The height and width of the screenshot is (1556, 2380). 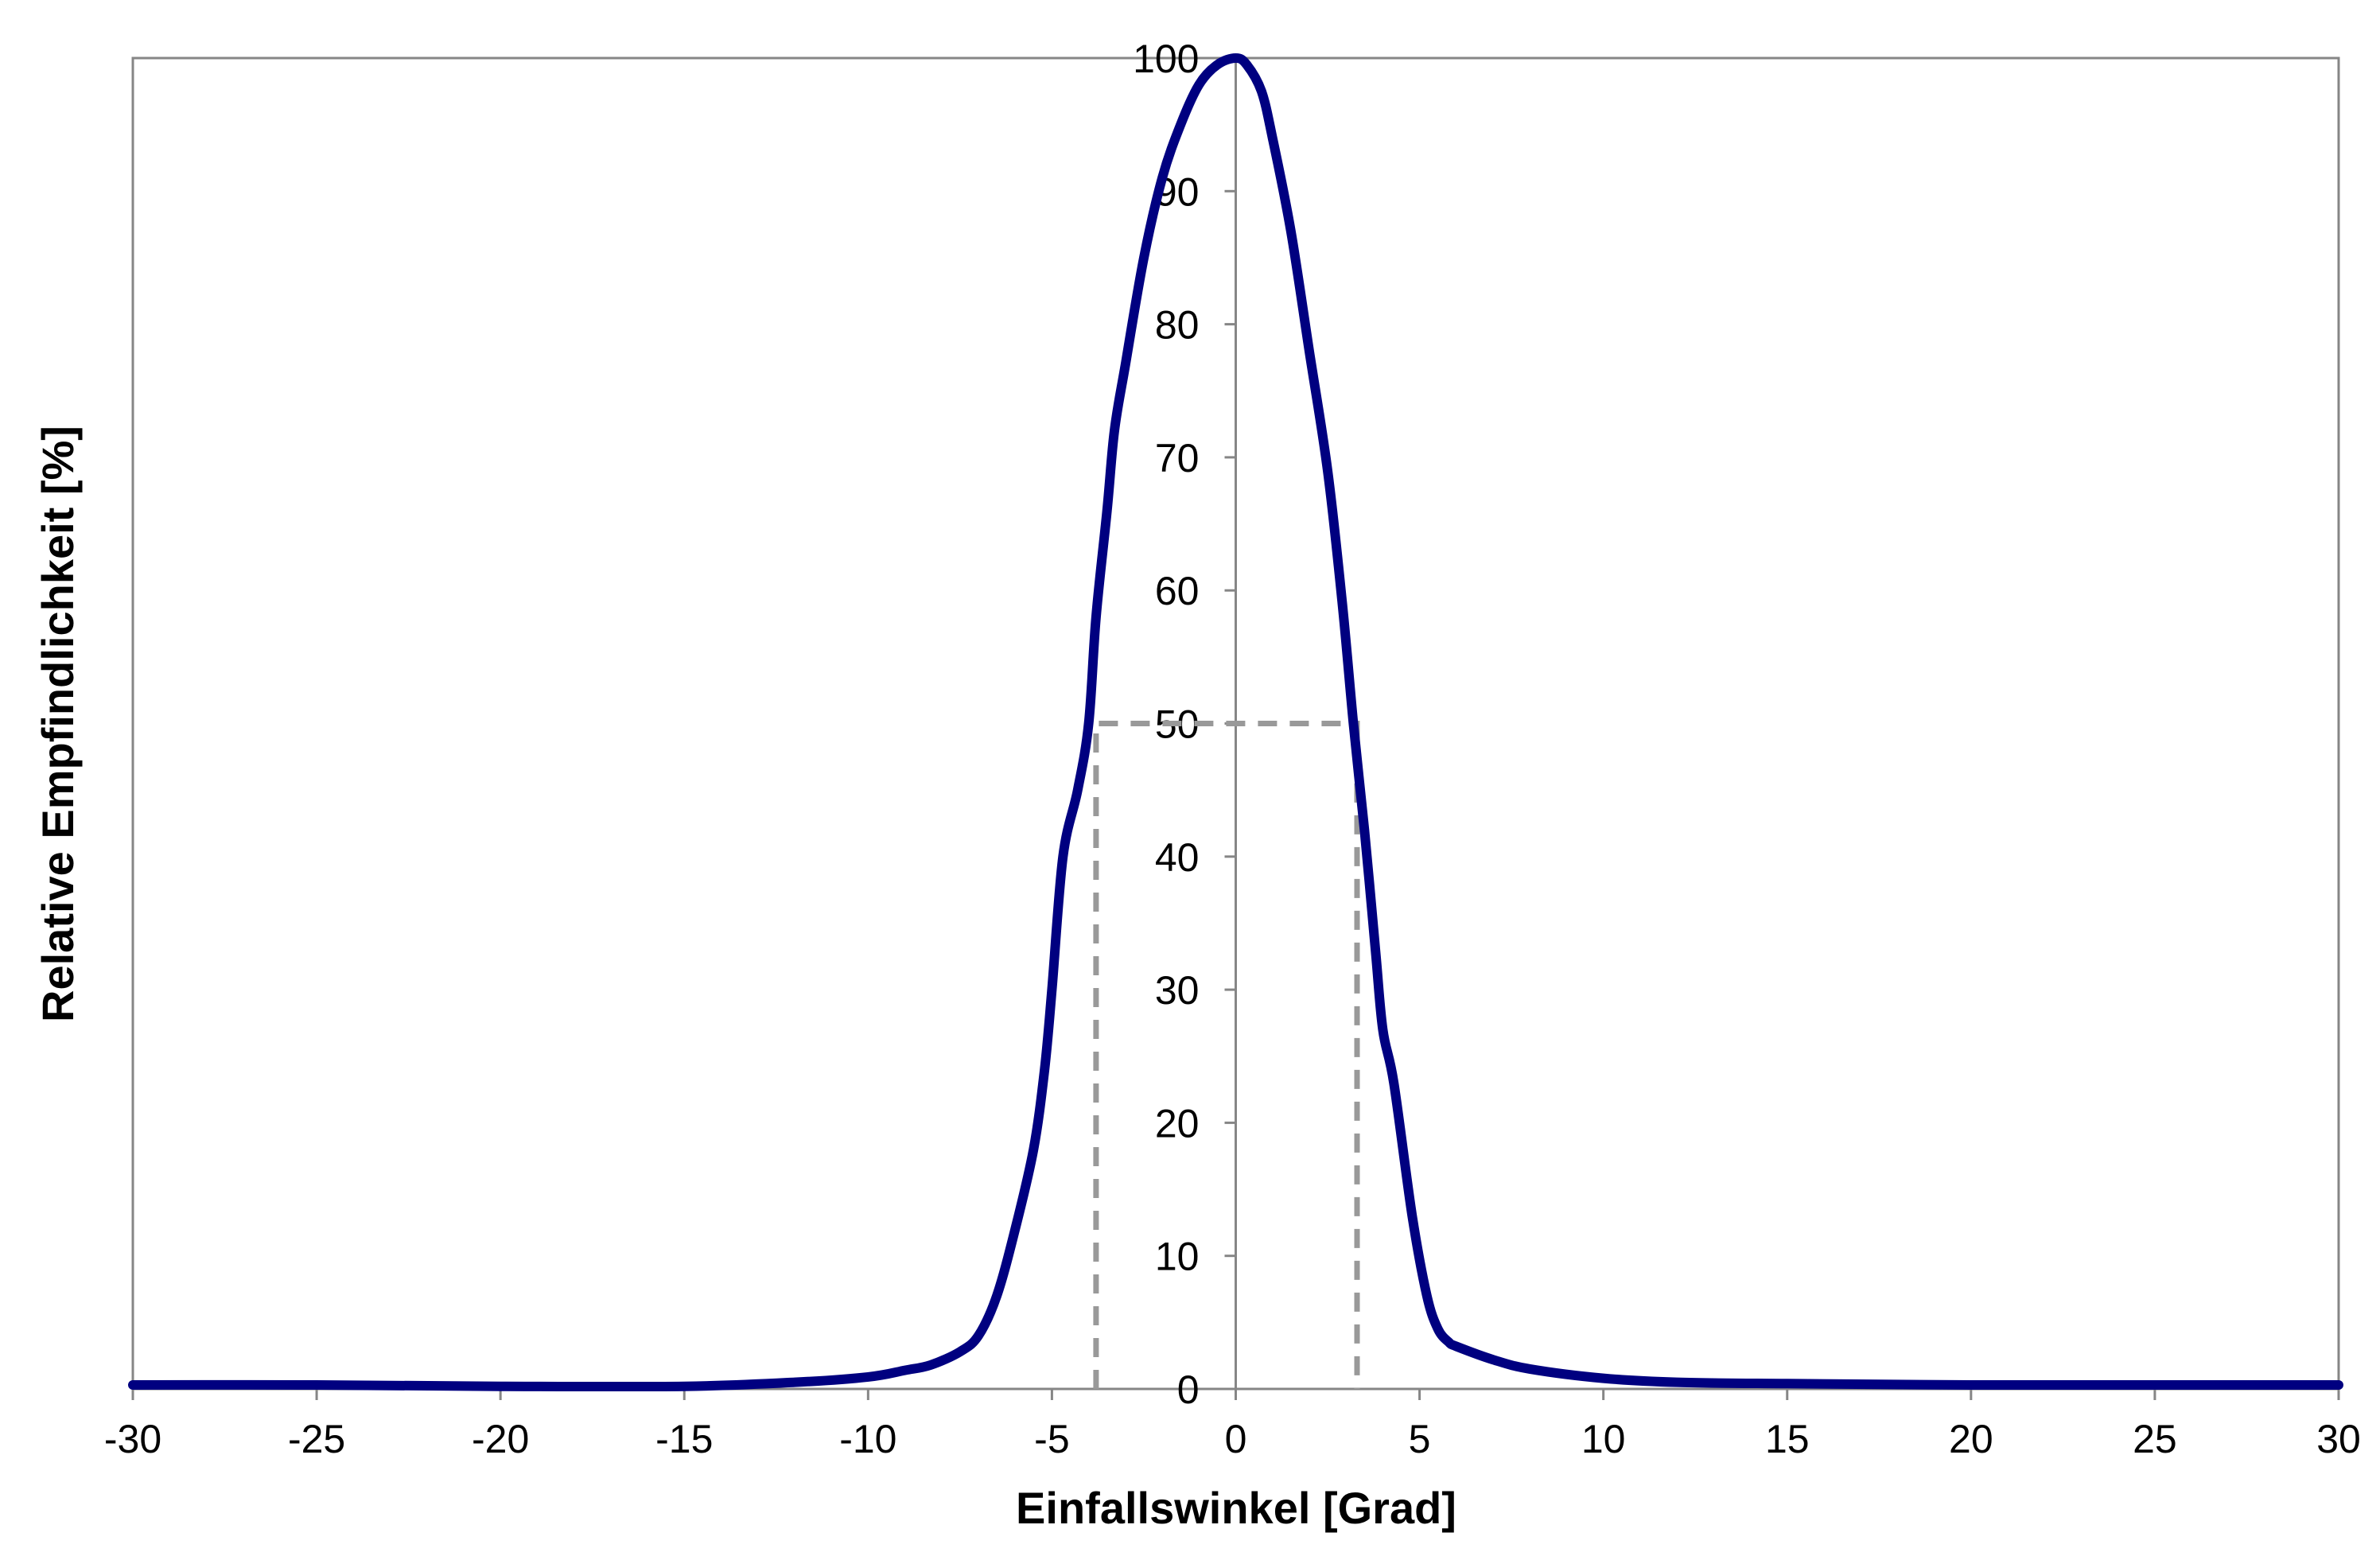 I want to click on y-tick-label: 30, so click(x=1177, y=990).